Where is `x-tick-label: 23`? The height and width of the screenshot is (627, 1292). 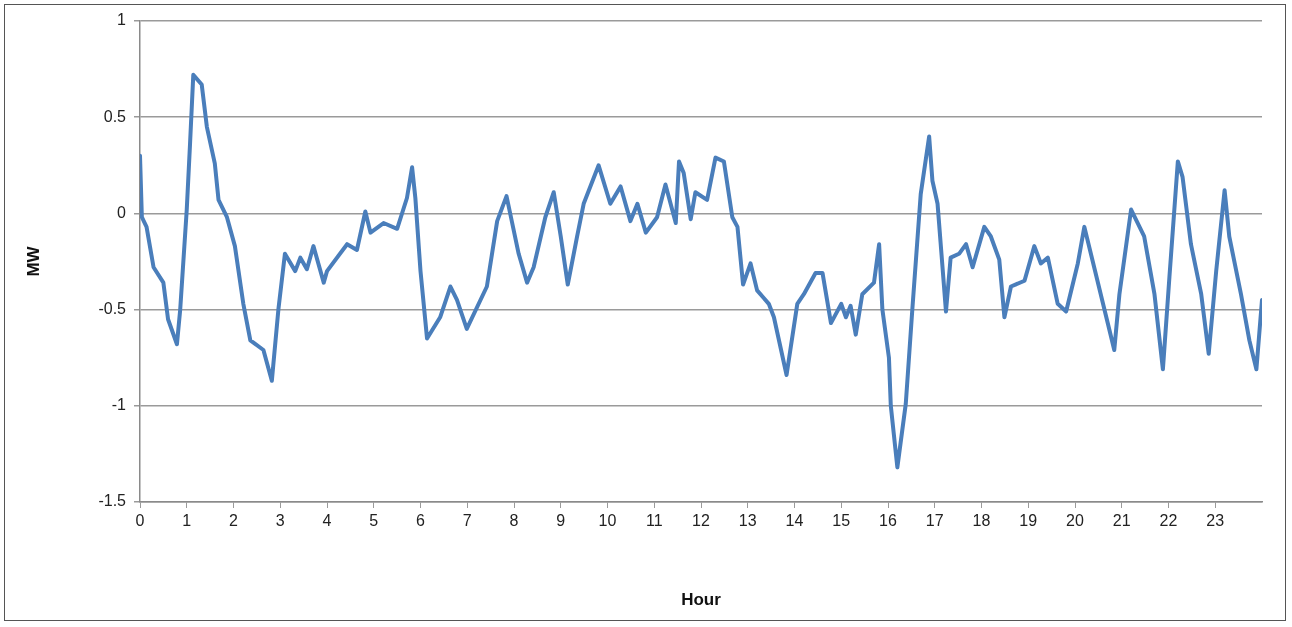
x-tick-label: 23 is located at coordinates (1215, 521).